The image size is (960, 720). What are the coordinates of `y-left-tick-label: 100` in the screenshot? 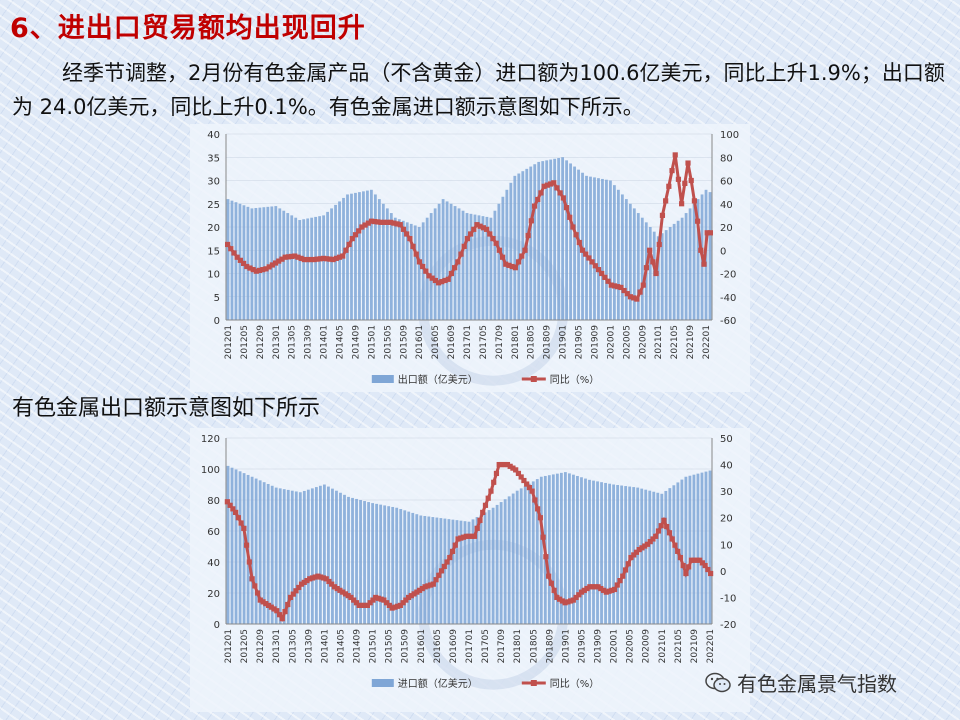 It's located at (210, 470).